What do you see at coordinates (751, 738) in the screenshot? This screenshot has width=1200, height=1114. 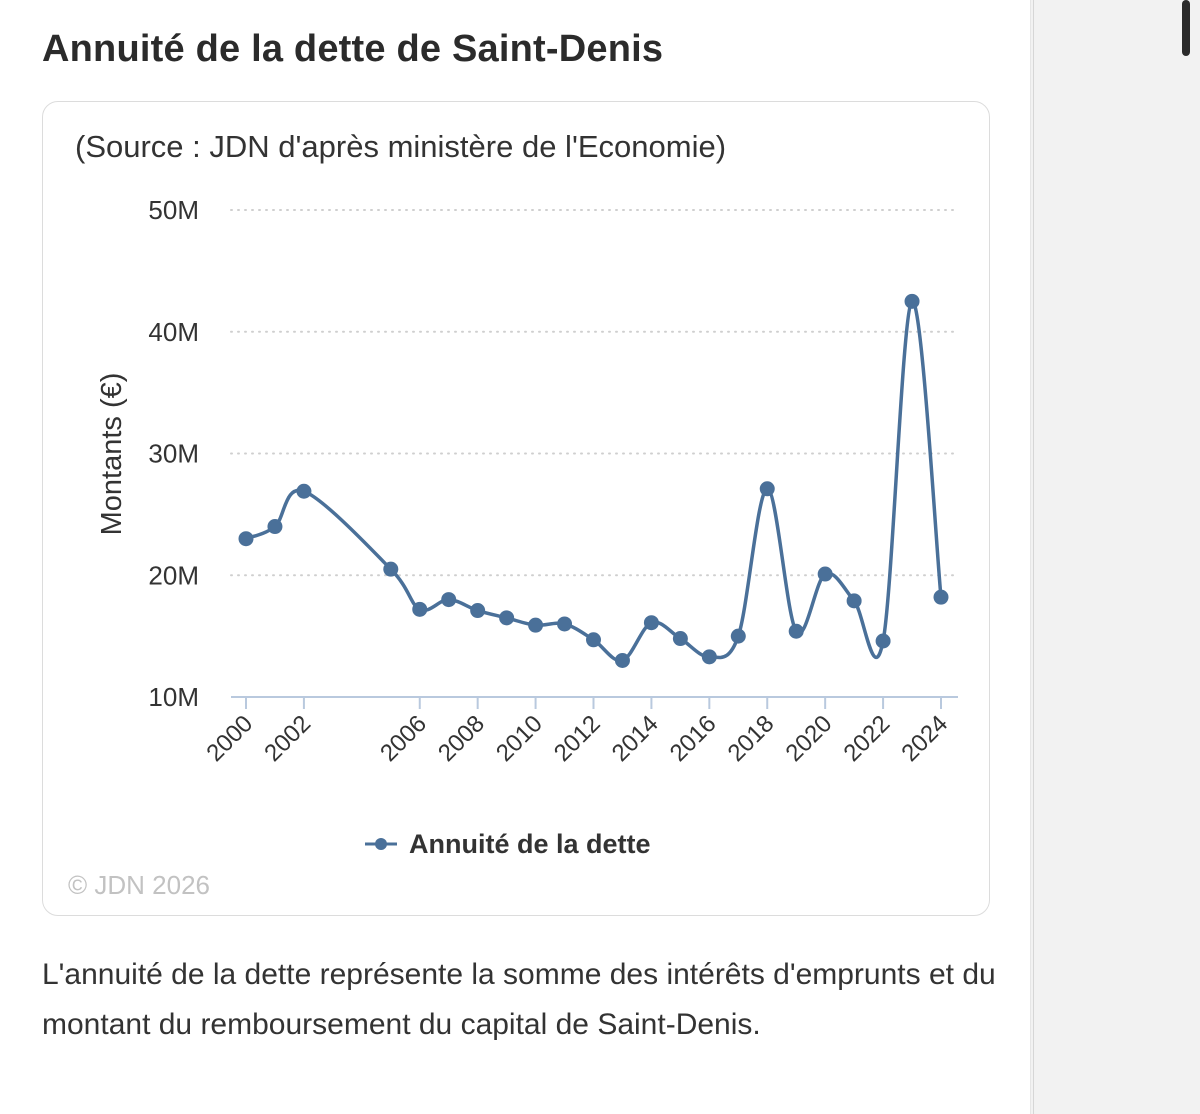 I see `x-tick-label: 2018` at bounding box center [751, 738].